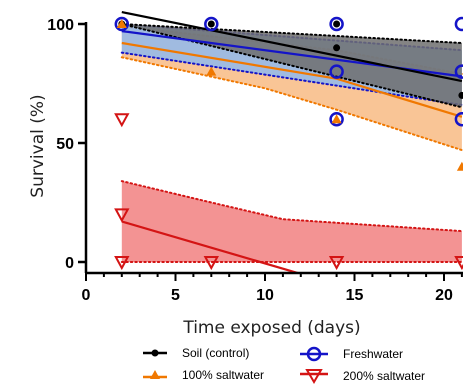 The width and height of the screenshot is (463, 391). I want to click on 200-saltwater-point-4, so click(211, 263).